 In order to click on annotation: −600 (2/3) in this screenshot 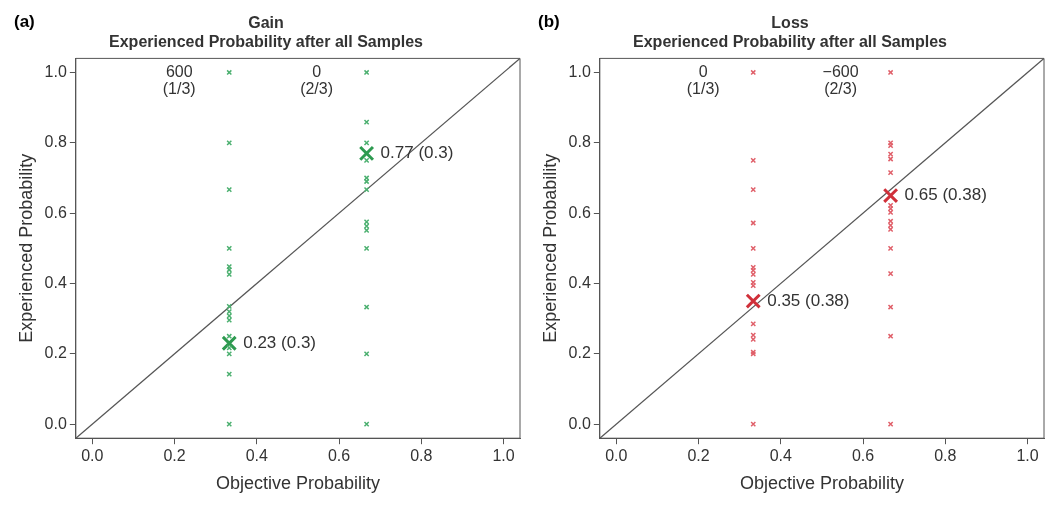, I will do `click(840, 79)`.